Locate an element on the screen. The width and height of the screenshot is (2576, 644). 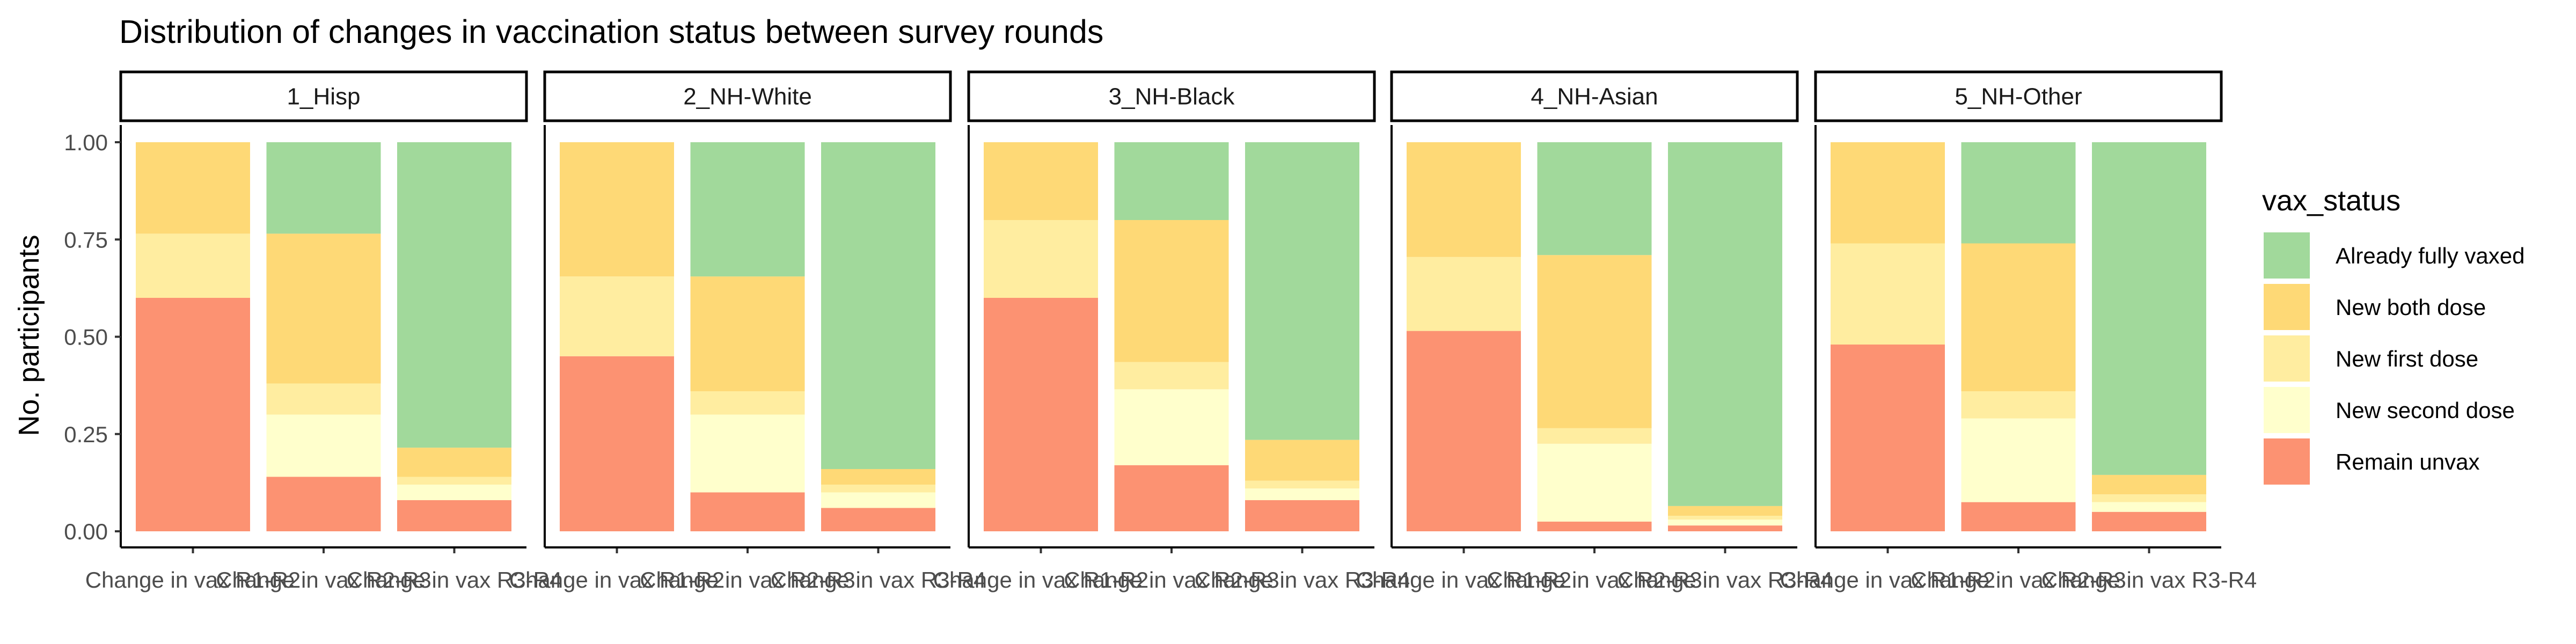
facet-strip-label: 1_Hisp is located at coordinates (324, 97).